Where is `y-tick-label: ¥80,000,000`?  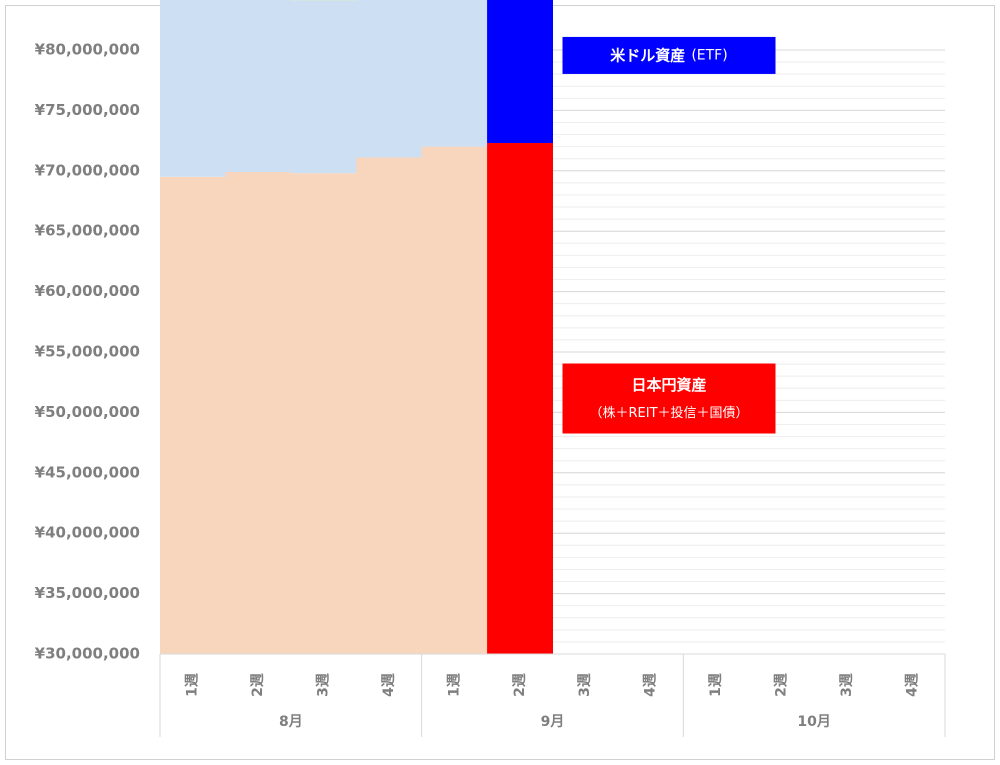 y-tick-label: ¥80,000,000 is located at coordinates (87, 50).